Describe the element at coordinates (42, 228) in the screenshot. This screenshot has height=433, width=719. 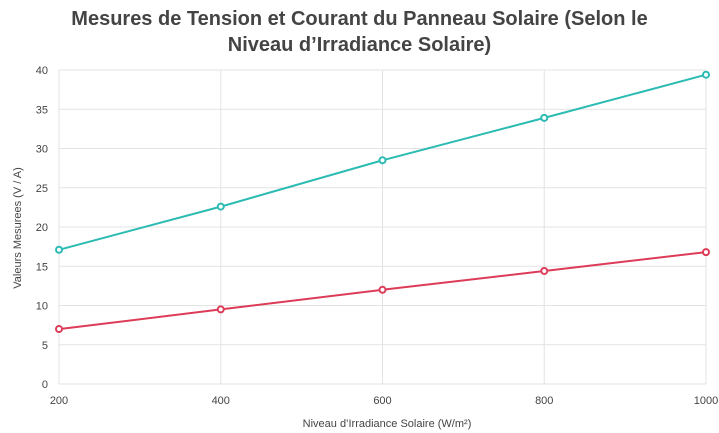
I see `y-tick-label: 20` at that location.